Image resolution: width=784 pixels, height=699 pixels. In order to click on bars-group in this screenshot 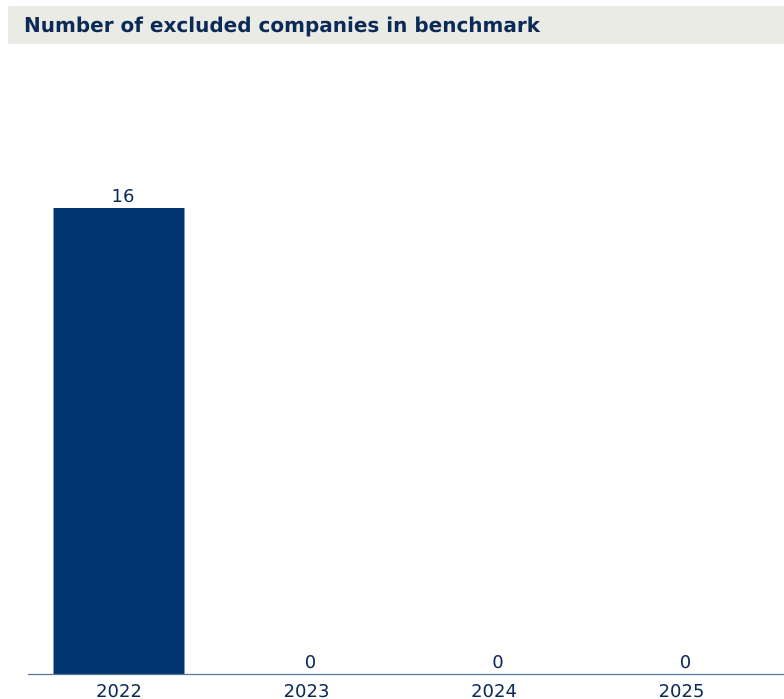, I will do `click(119, 441)`.